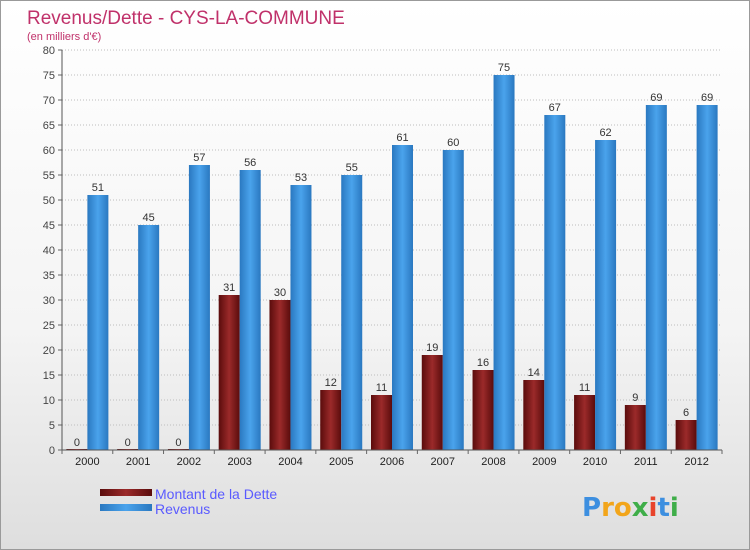  Describe the element at coordinates (605, 133) in the screenshot. I see `bar-revenus-label: 62` at that location.